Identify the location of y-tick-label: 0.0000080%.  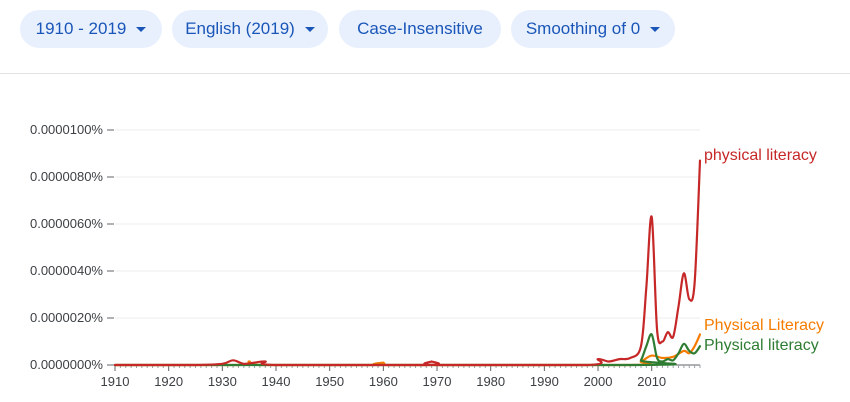
(66, 176).